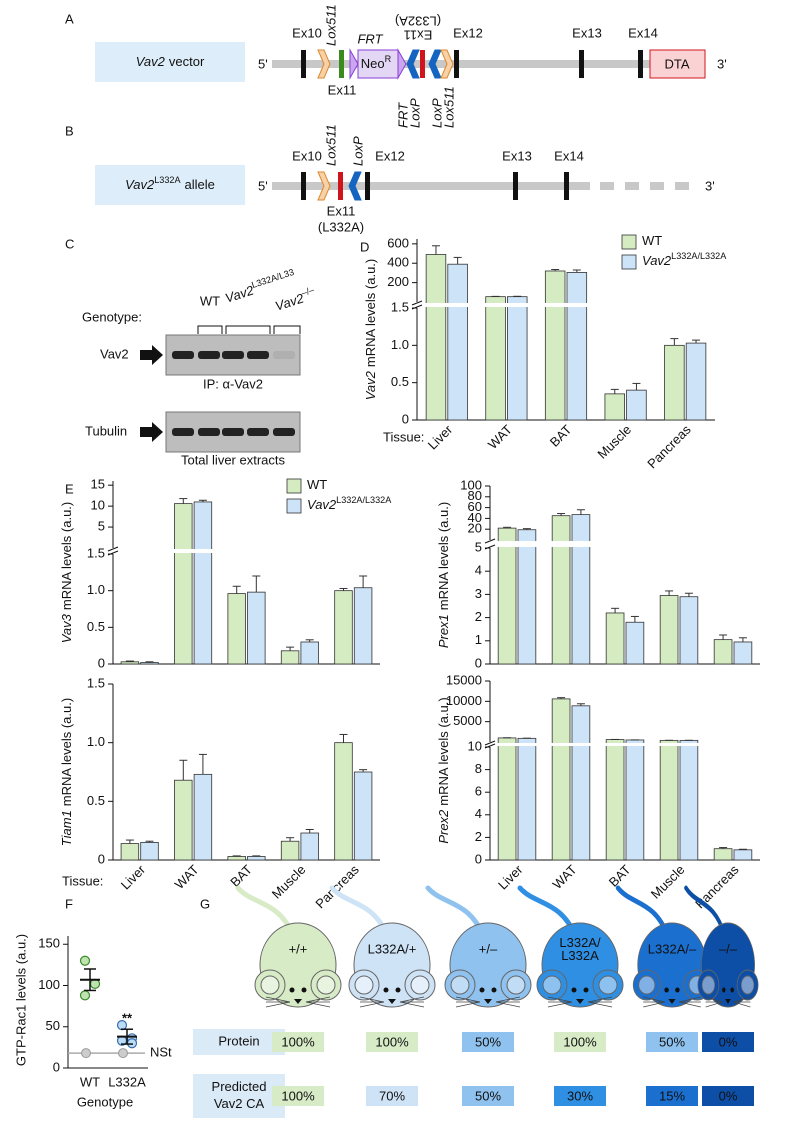 Image resolution: width=800 pixels, height=1147 pixels. Describe the element at coordinates (400, 381) in the screenshot. I see `y-tick-label: 0.5` at that location.